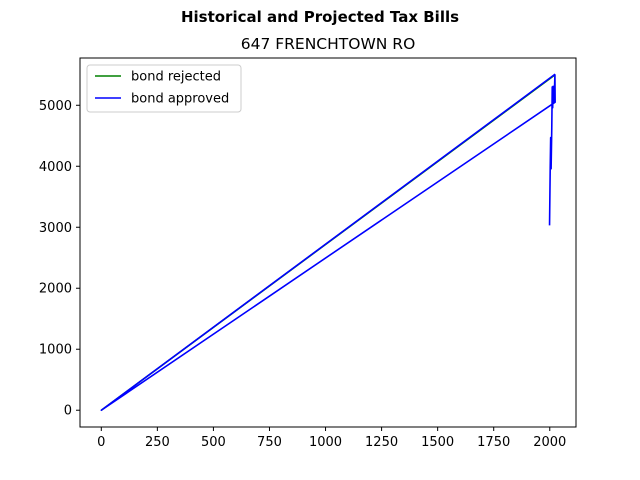 Image resolution: width=640 pixels, height=480 pixels. What do you see at coordinates (325, 442) in the screenshot?
I see `x-tick-label: 1000` at bounding box center [325, 442].